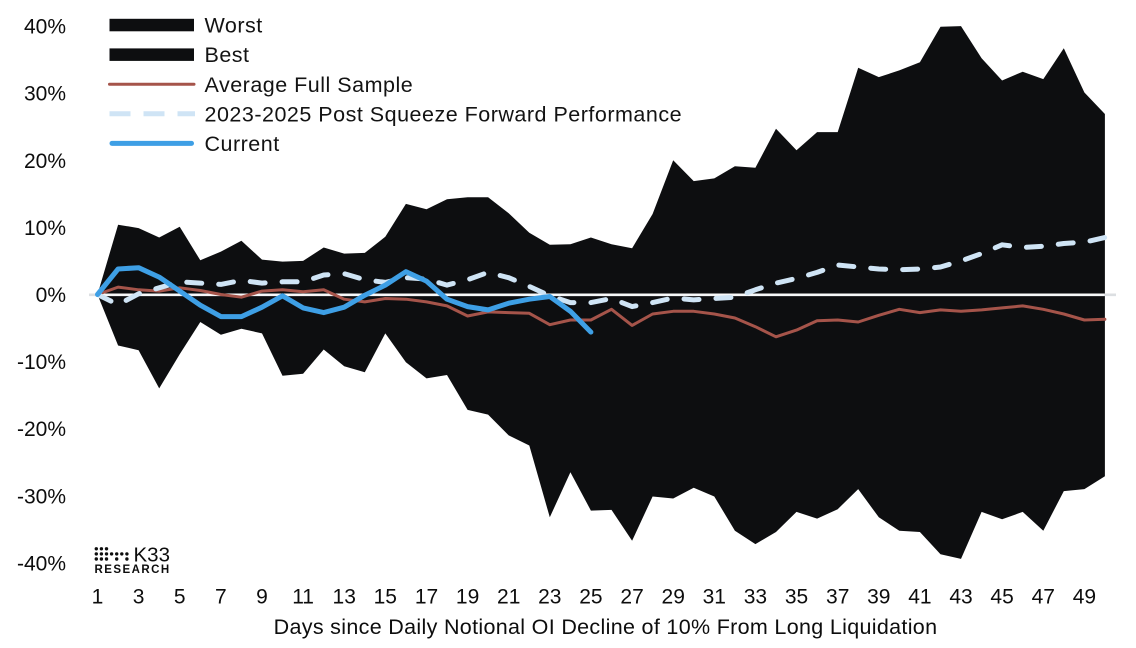 This screenshot has width=1136, height=648. I want to click on svg-text: 40%, so click(45, 27).